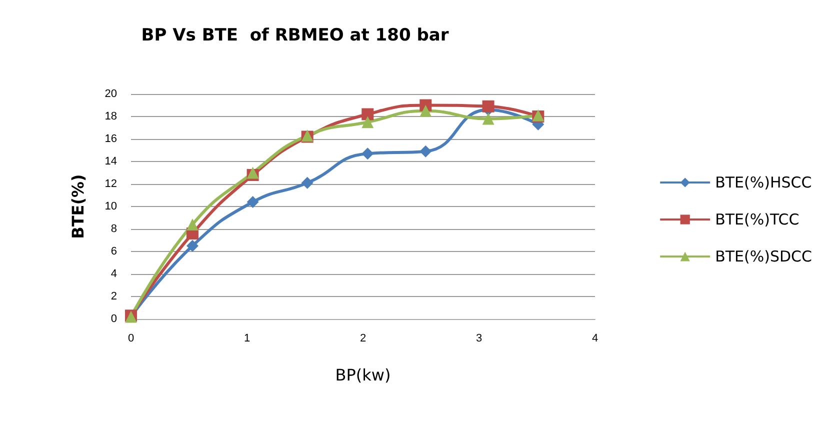  I want to click on y-tick-label: 8, so click(113, 229).